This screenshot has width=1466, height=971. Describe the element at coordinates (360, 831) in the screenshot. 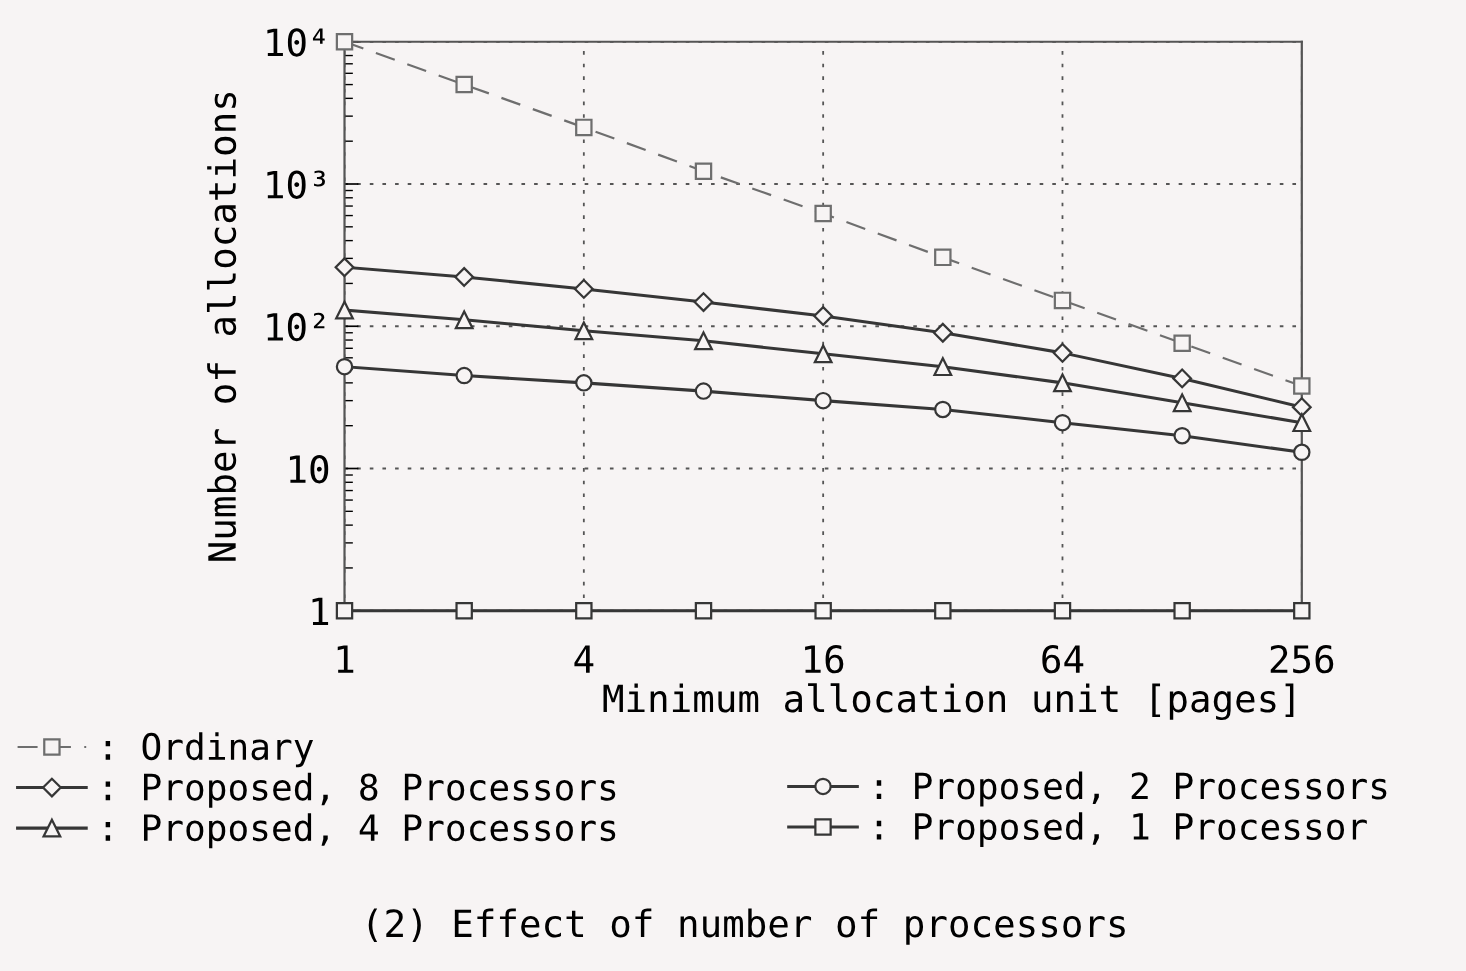

I see `legend-label: : Proposed, 4 Processors` at that location.